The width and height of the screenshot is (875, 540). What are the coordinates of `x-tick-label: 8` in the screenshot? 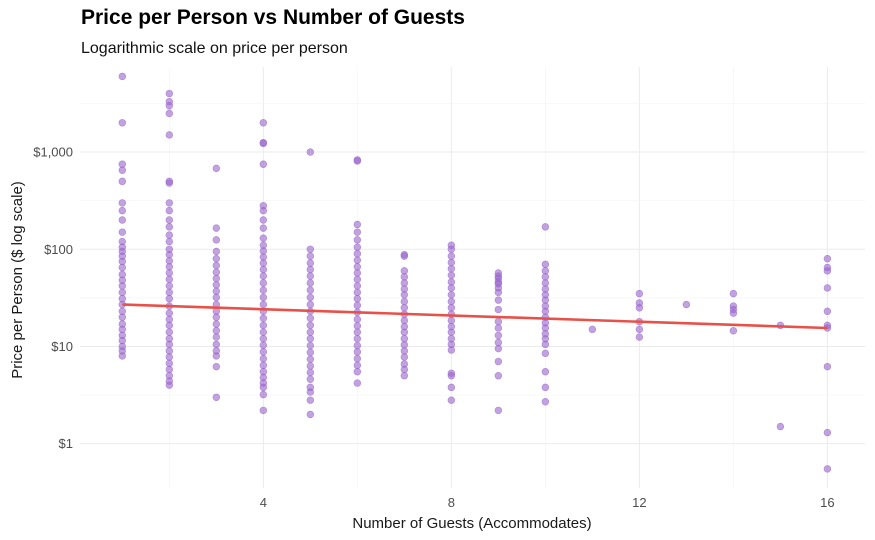 It's located at (451, 502).